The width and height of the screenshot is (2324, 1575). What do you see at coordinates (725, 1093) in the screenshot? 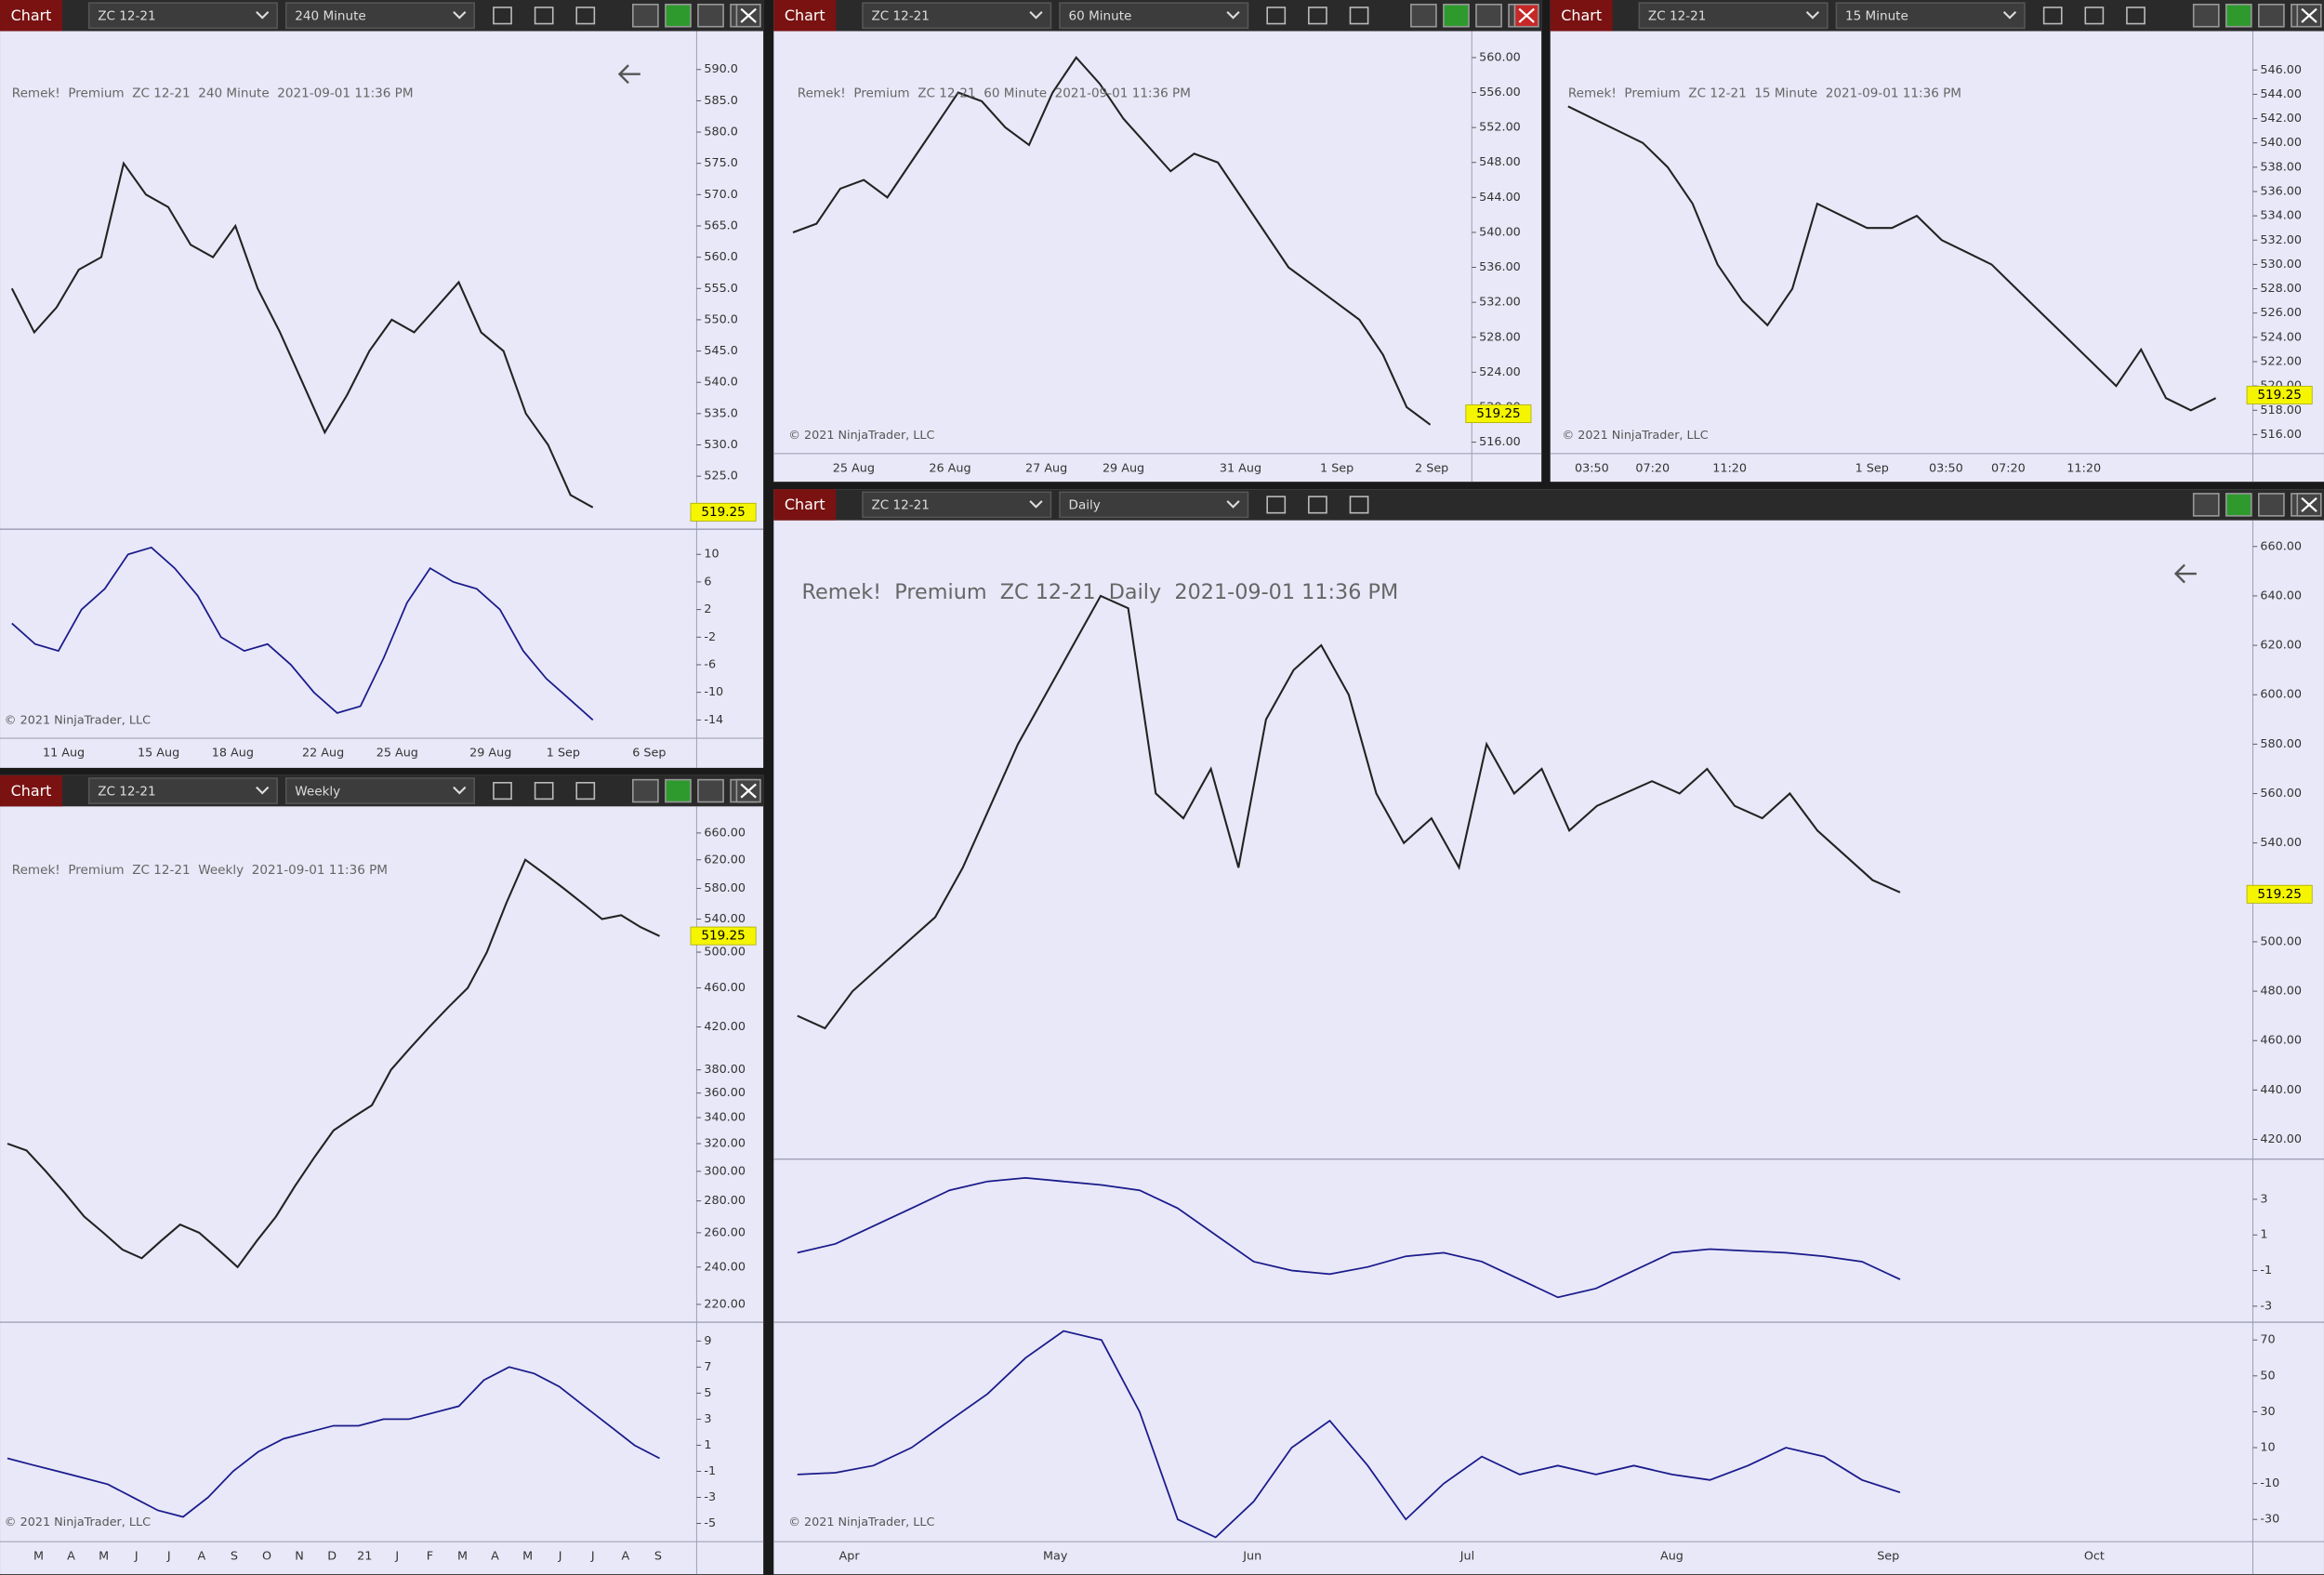
I see `price-tick-label: 360.00` at bounding box center [725, 1093].